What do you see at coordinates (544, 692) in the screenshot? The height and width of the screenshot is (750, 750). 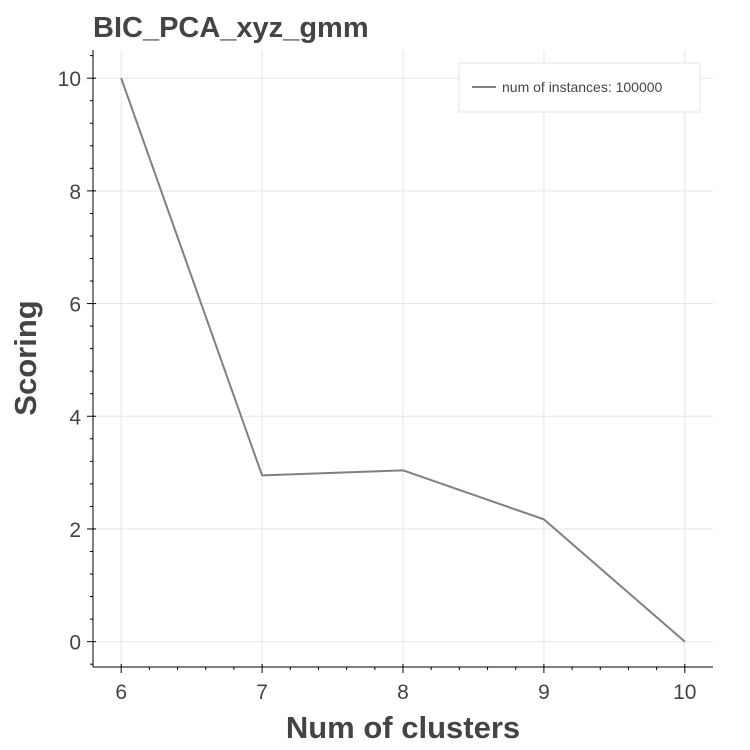 I see `x-tick-label: 9` at bounding box center [544, 692].